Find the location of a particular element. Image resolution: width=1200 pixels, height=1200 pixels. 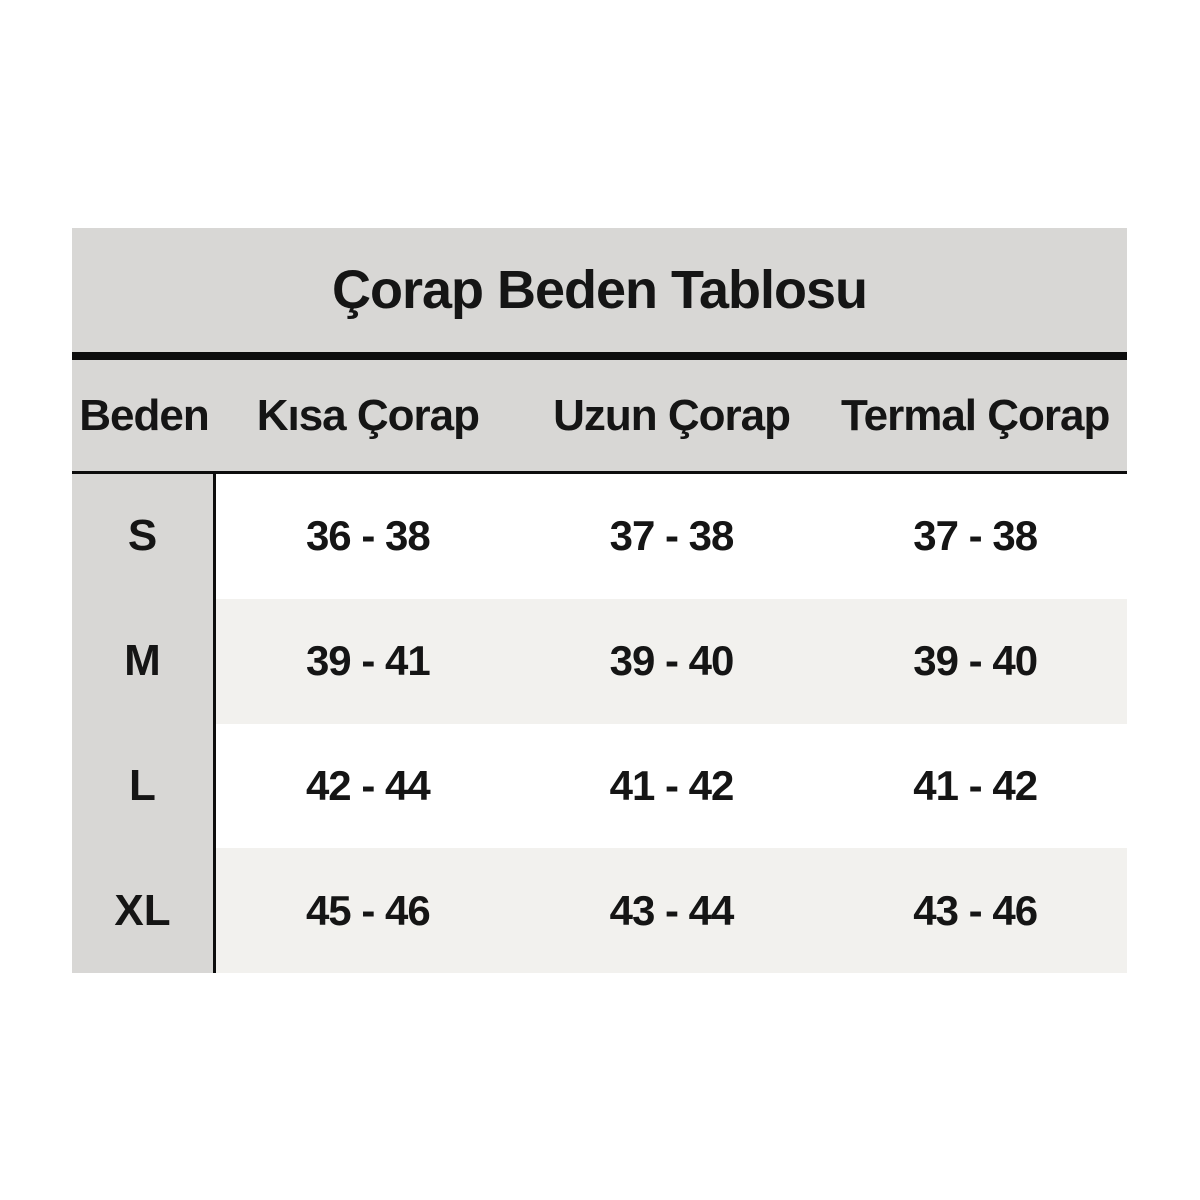

table-cell: 39 - 41 is located at coordinates (368, 661).